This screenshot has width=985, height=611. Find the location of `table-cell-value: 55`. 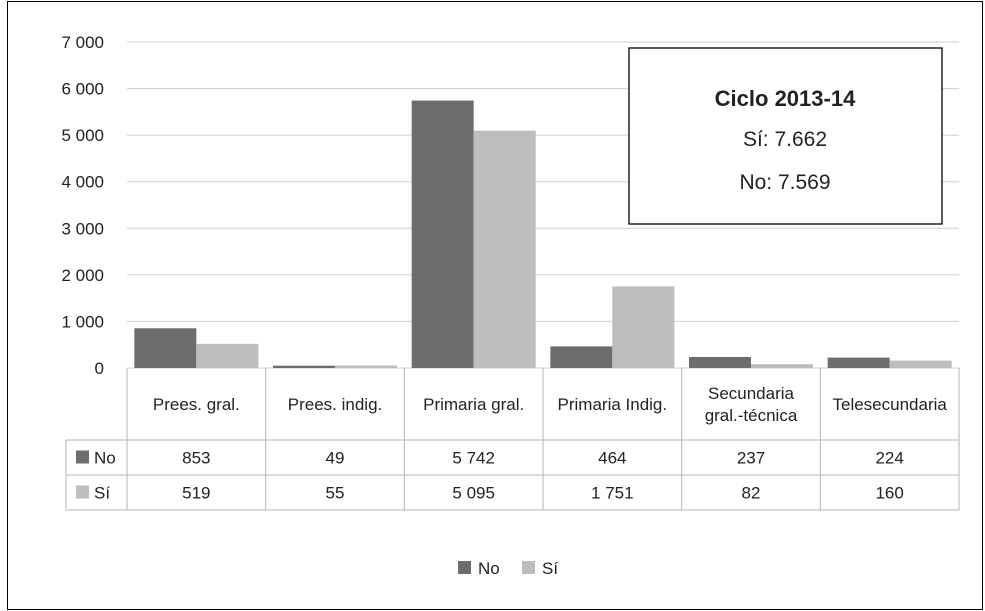

table-cell-value: 55 is located at coordinates (335, 493).